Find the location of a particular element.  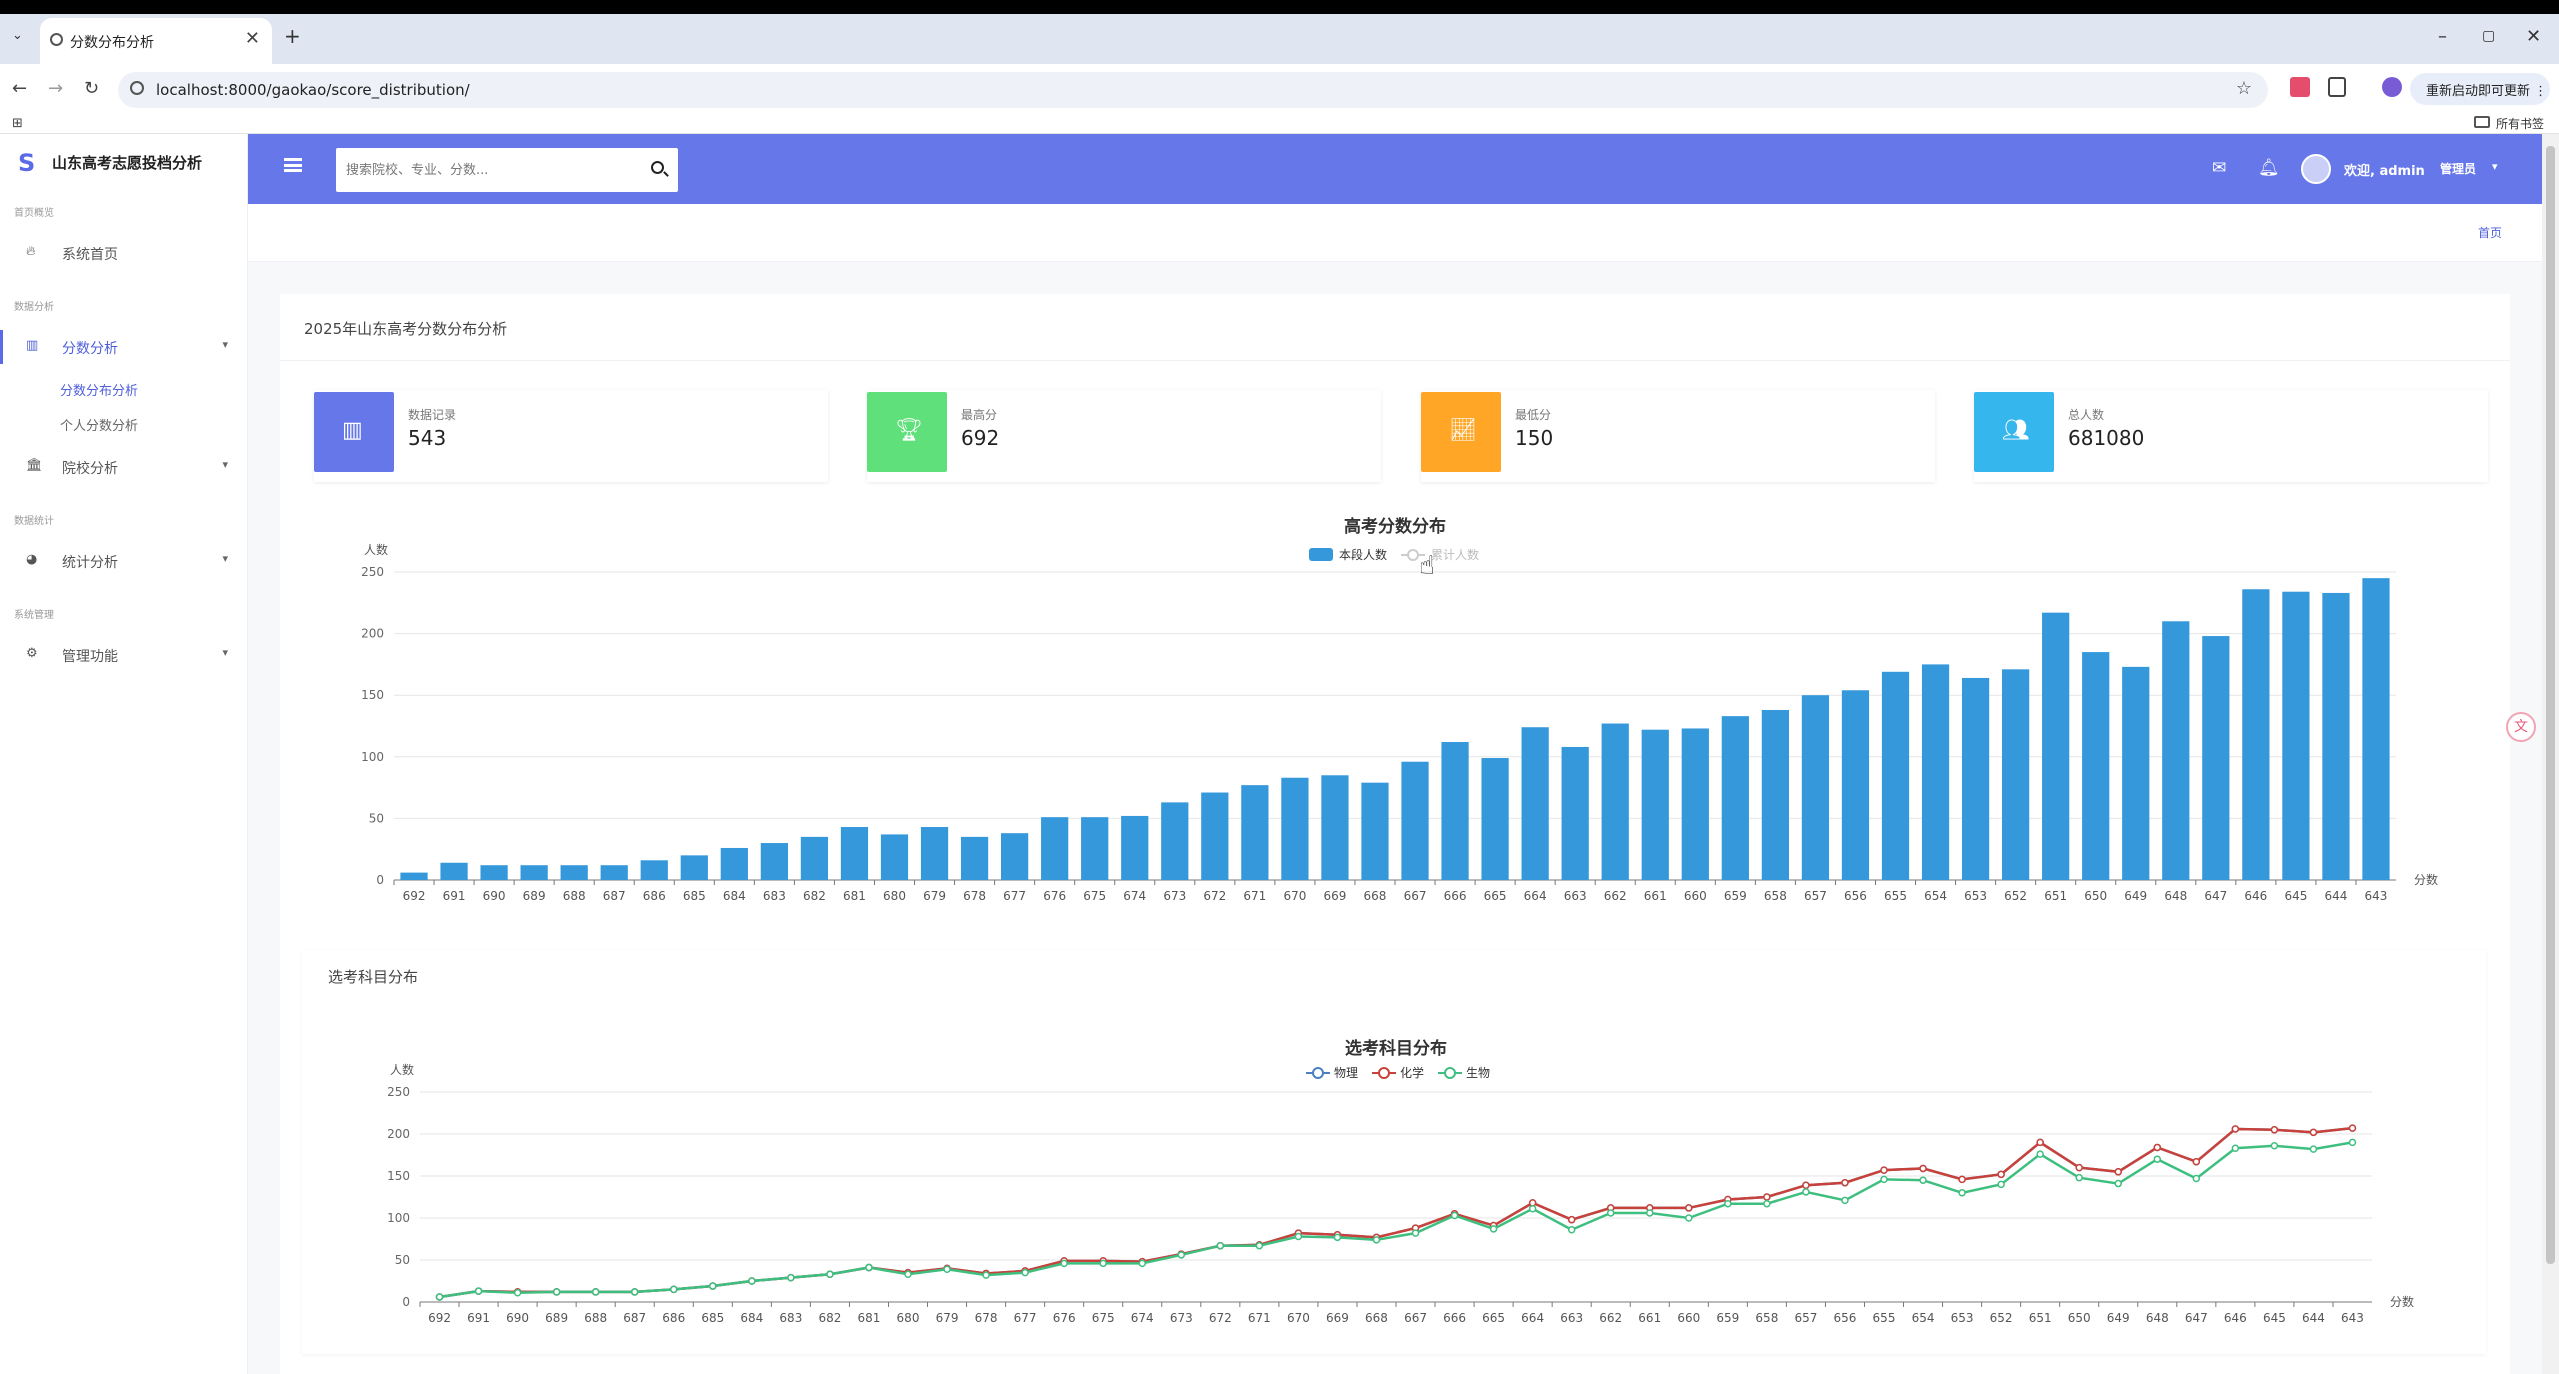

stat-label: 最低分 is located at coordinates (1533, 415).